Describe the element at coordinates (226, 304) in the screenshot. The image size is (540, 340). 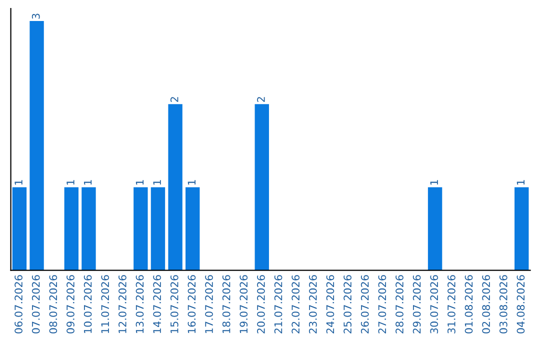
I see `x-tick-label: 18.07.2026` at that location.